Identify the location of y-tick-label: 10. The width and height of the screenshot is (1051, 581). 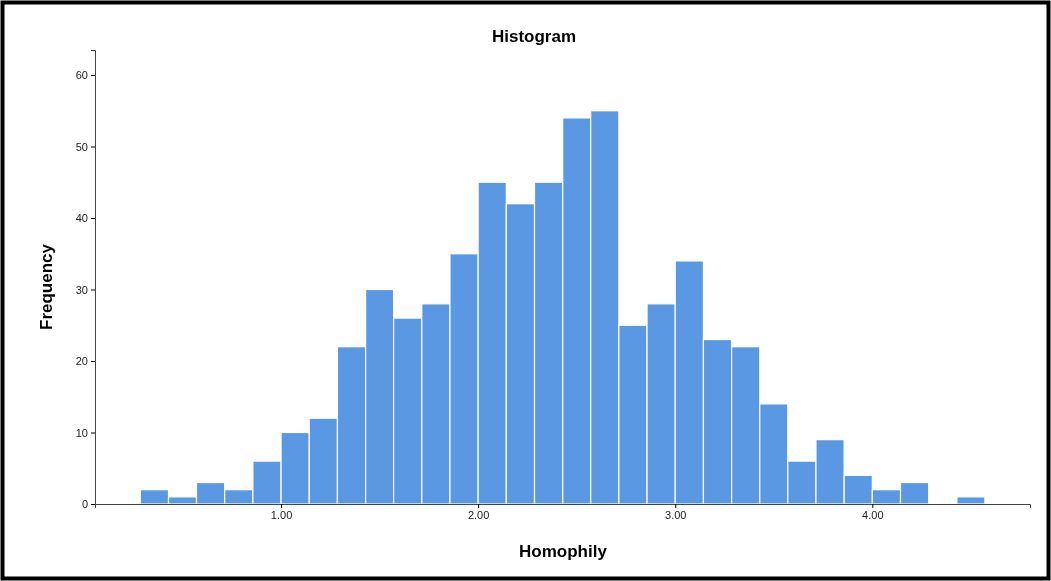
(81, 432).